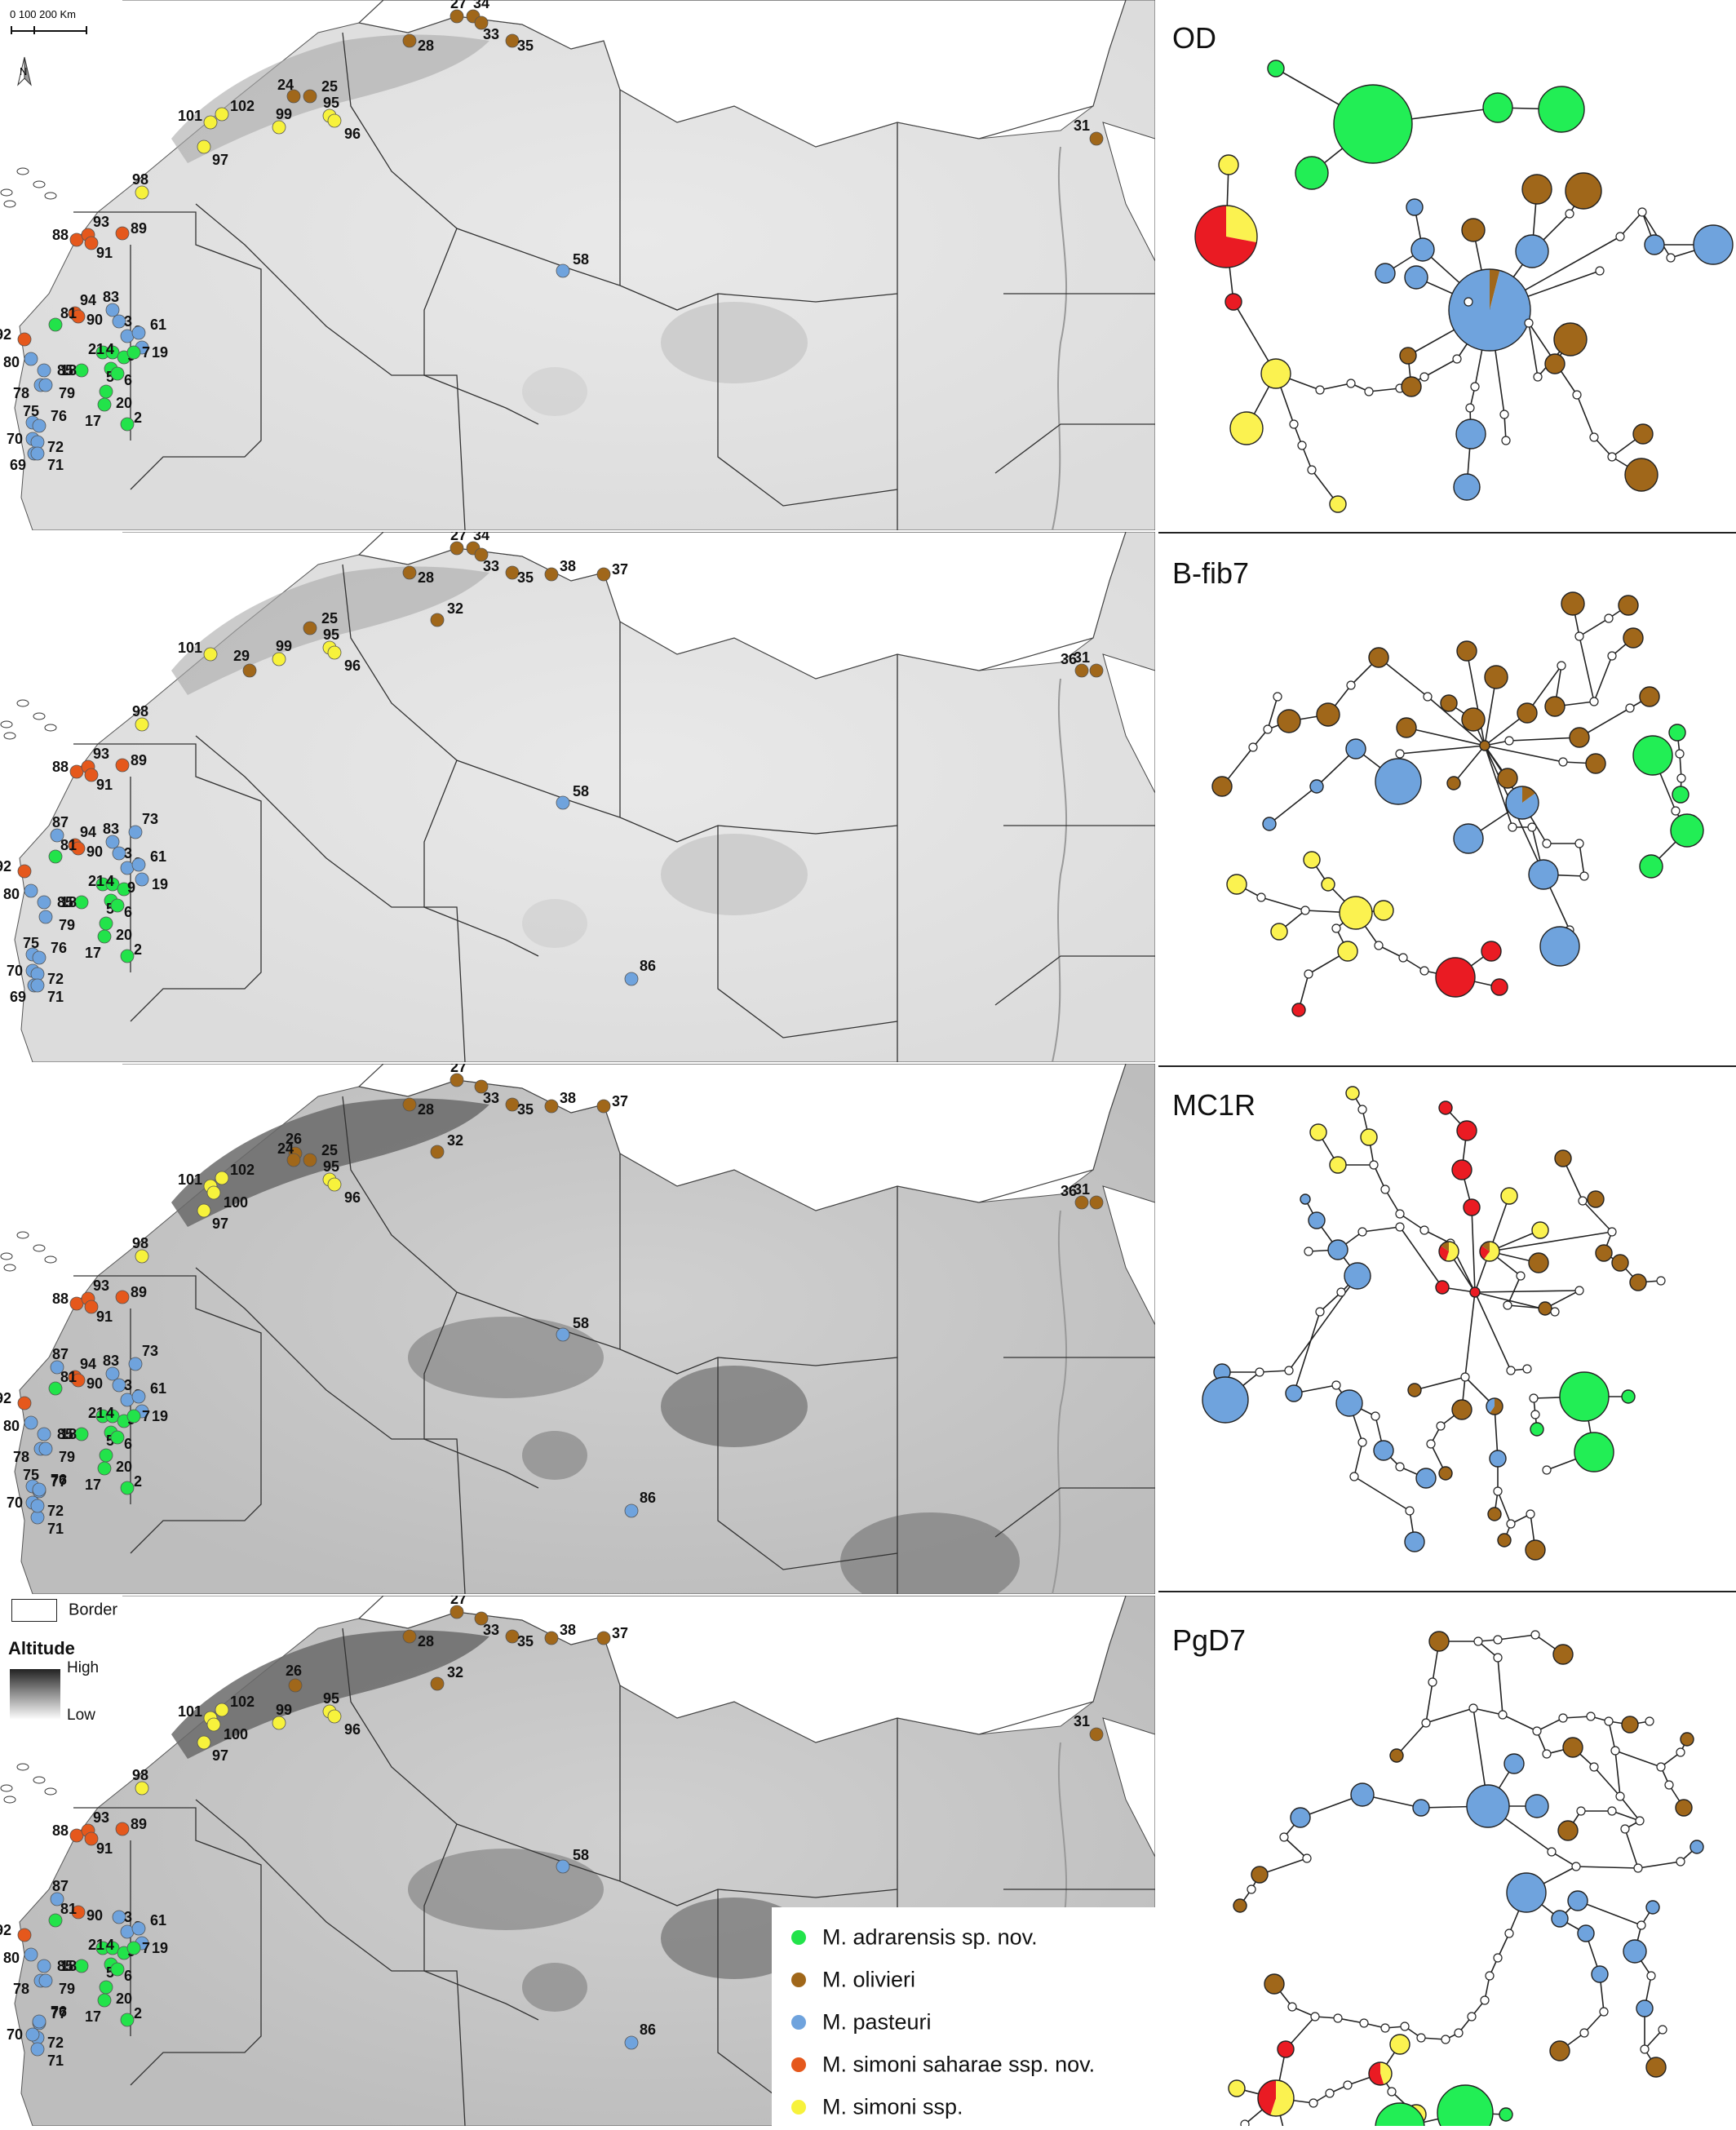 This screenshot has width=1736, height=2130. I want to click on site-label: 73, so click(150, 819).